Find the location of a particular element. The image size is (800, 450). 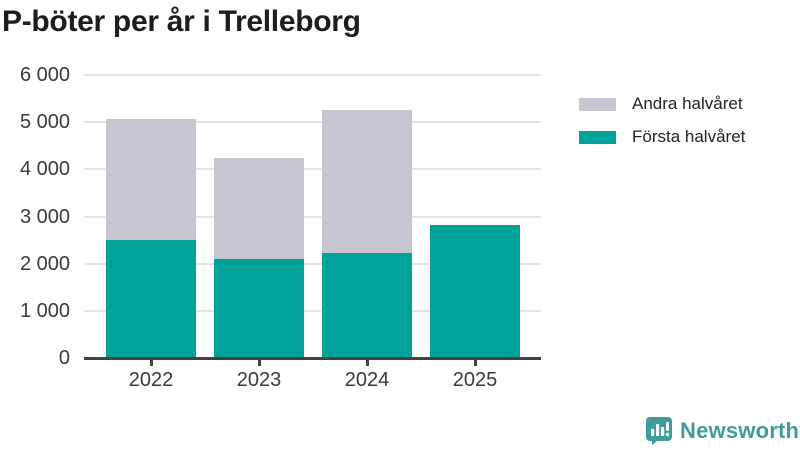

legend-item: Andra halvåret is located at coordinates (662, 104).